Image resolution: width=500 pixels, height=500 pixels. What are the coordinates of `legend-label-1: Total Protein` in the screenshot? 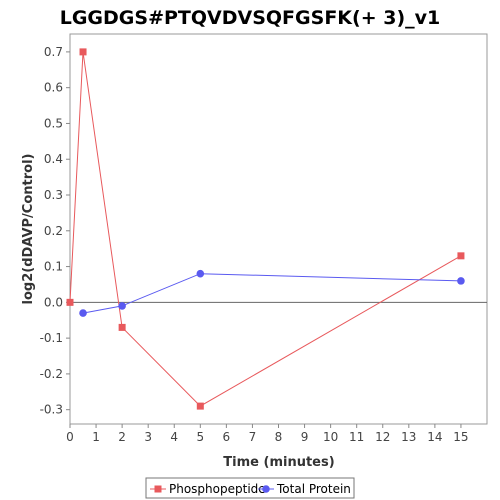 It's located at (313, 489).